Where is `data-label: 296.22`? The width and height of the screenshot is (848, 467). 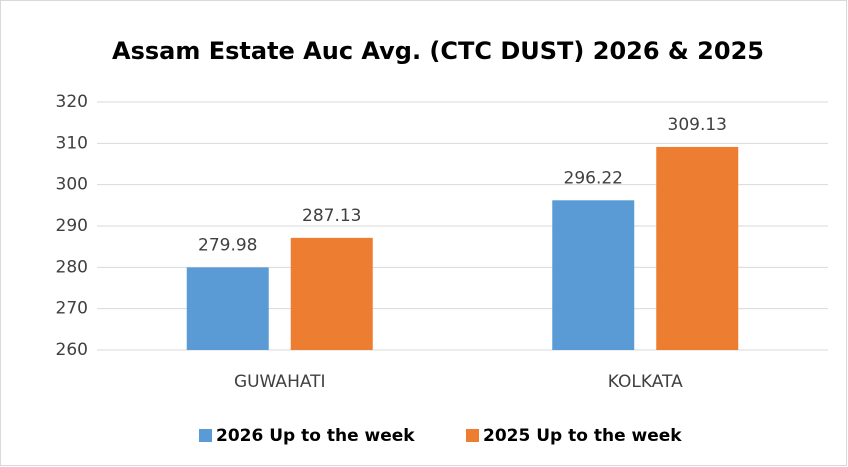
data-label: 296.22 is located at coordinates (593, 178).